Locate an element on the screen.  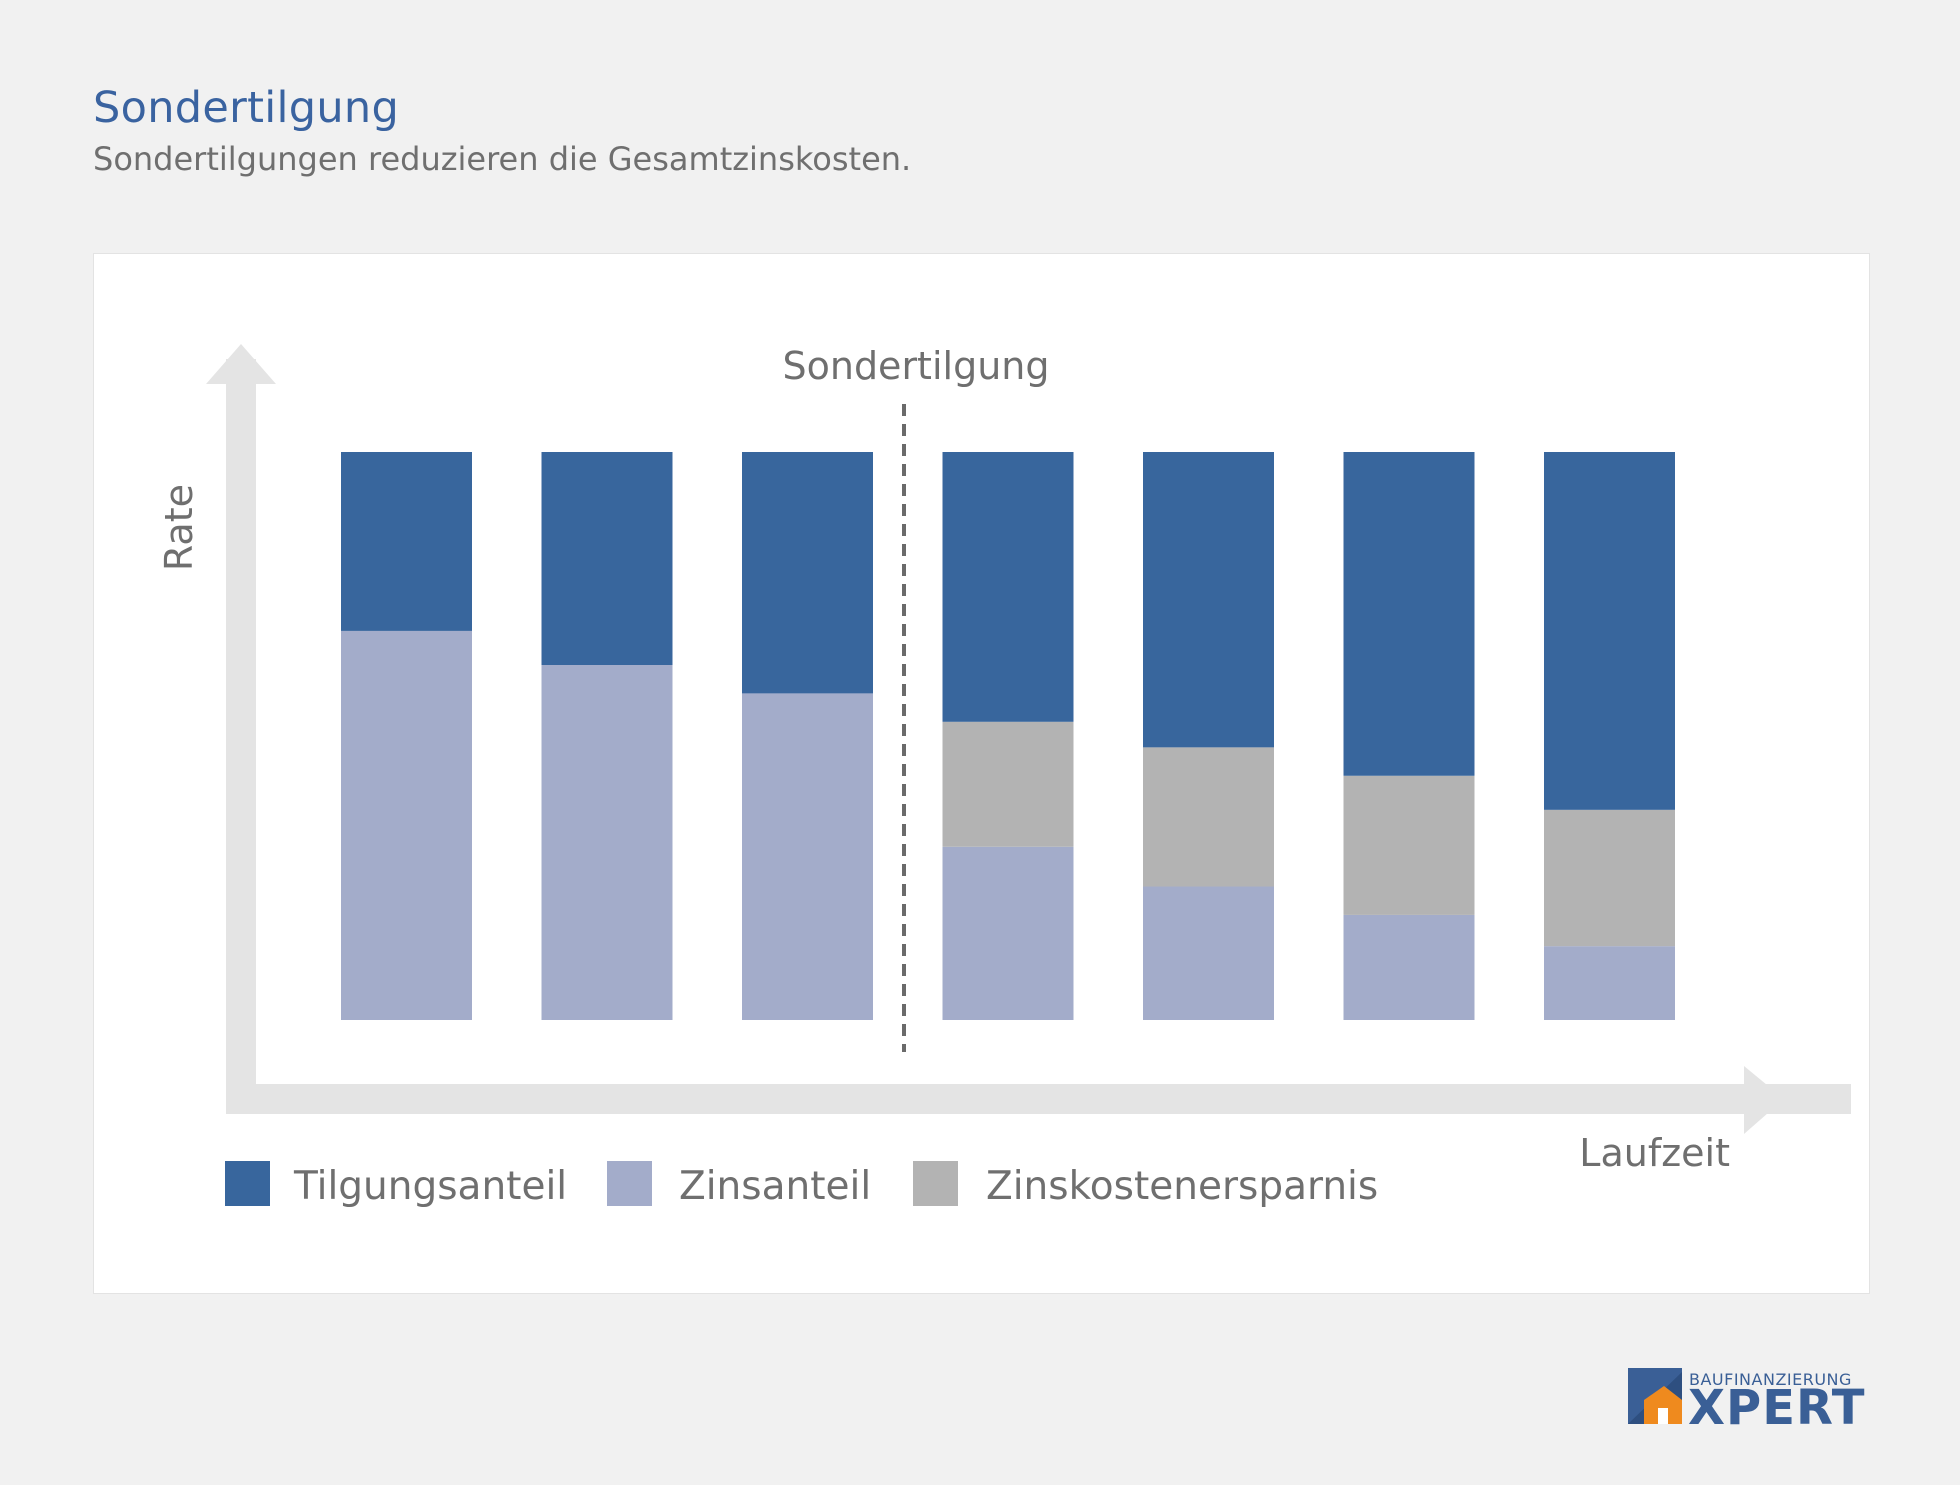
bar-5-zins is located at coordinates (1208, 953).